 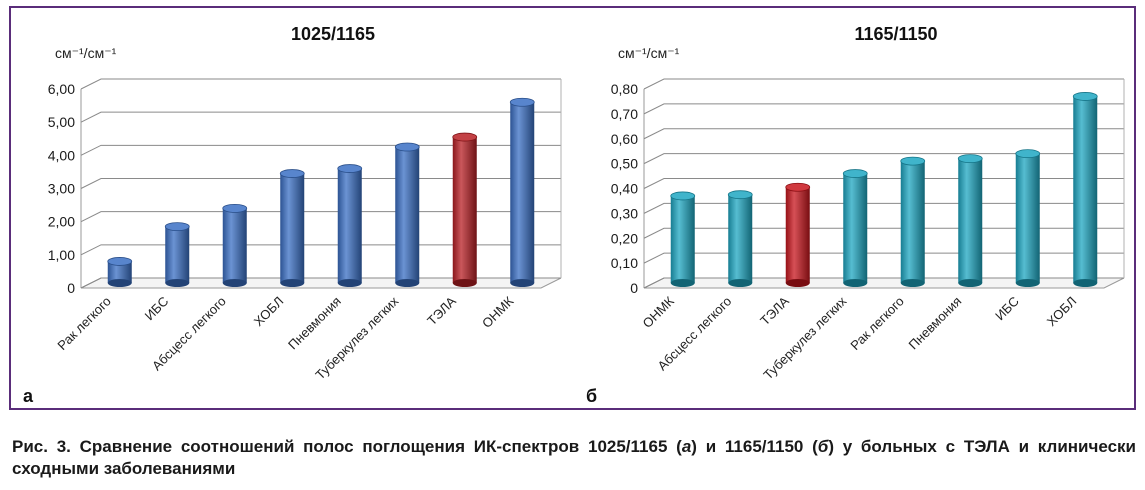 What do you see at coordinates (61, 222) in the screenshot?
I see `y-tick-label: 2,00` at bounding box center [61, 222].